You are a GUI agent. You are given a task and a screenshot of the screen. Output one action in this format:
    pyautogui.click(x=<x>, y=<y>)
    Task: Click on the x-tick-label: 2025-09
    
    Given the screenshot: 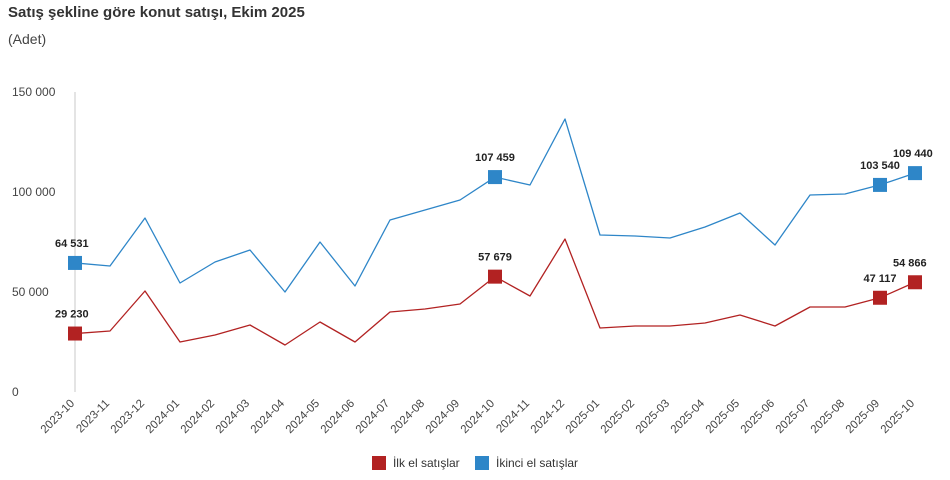 What is the action you would take?
    pyautogui.click(x=863, y=417)
    